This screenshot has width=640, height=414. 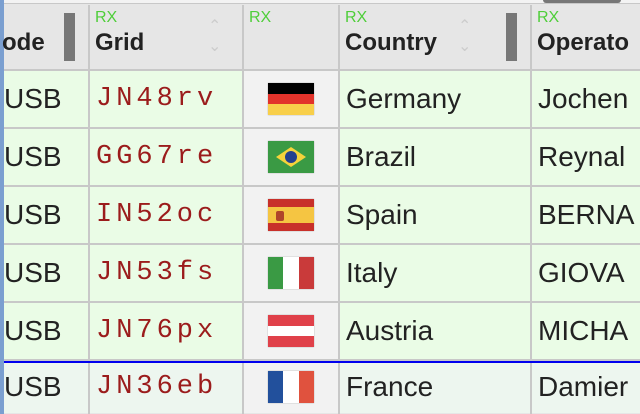 I want to click on header-title: Grid, so click(x=120, y=42).